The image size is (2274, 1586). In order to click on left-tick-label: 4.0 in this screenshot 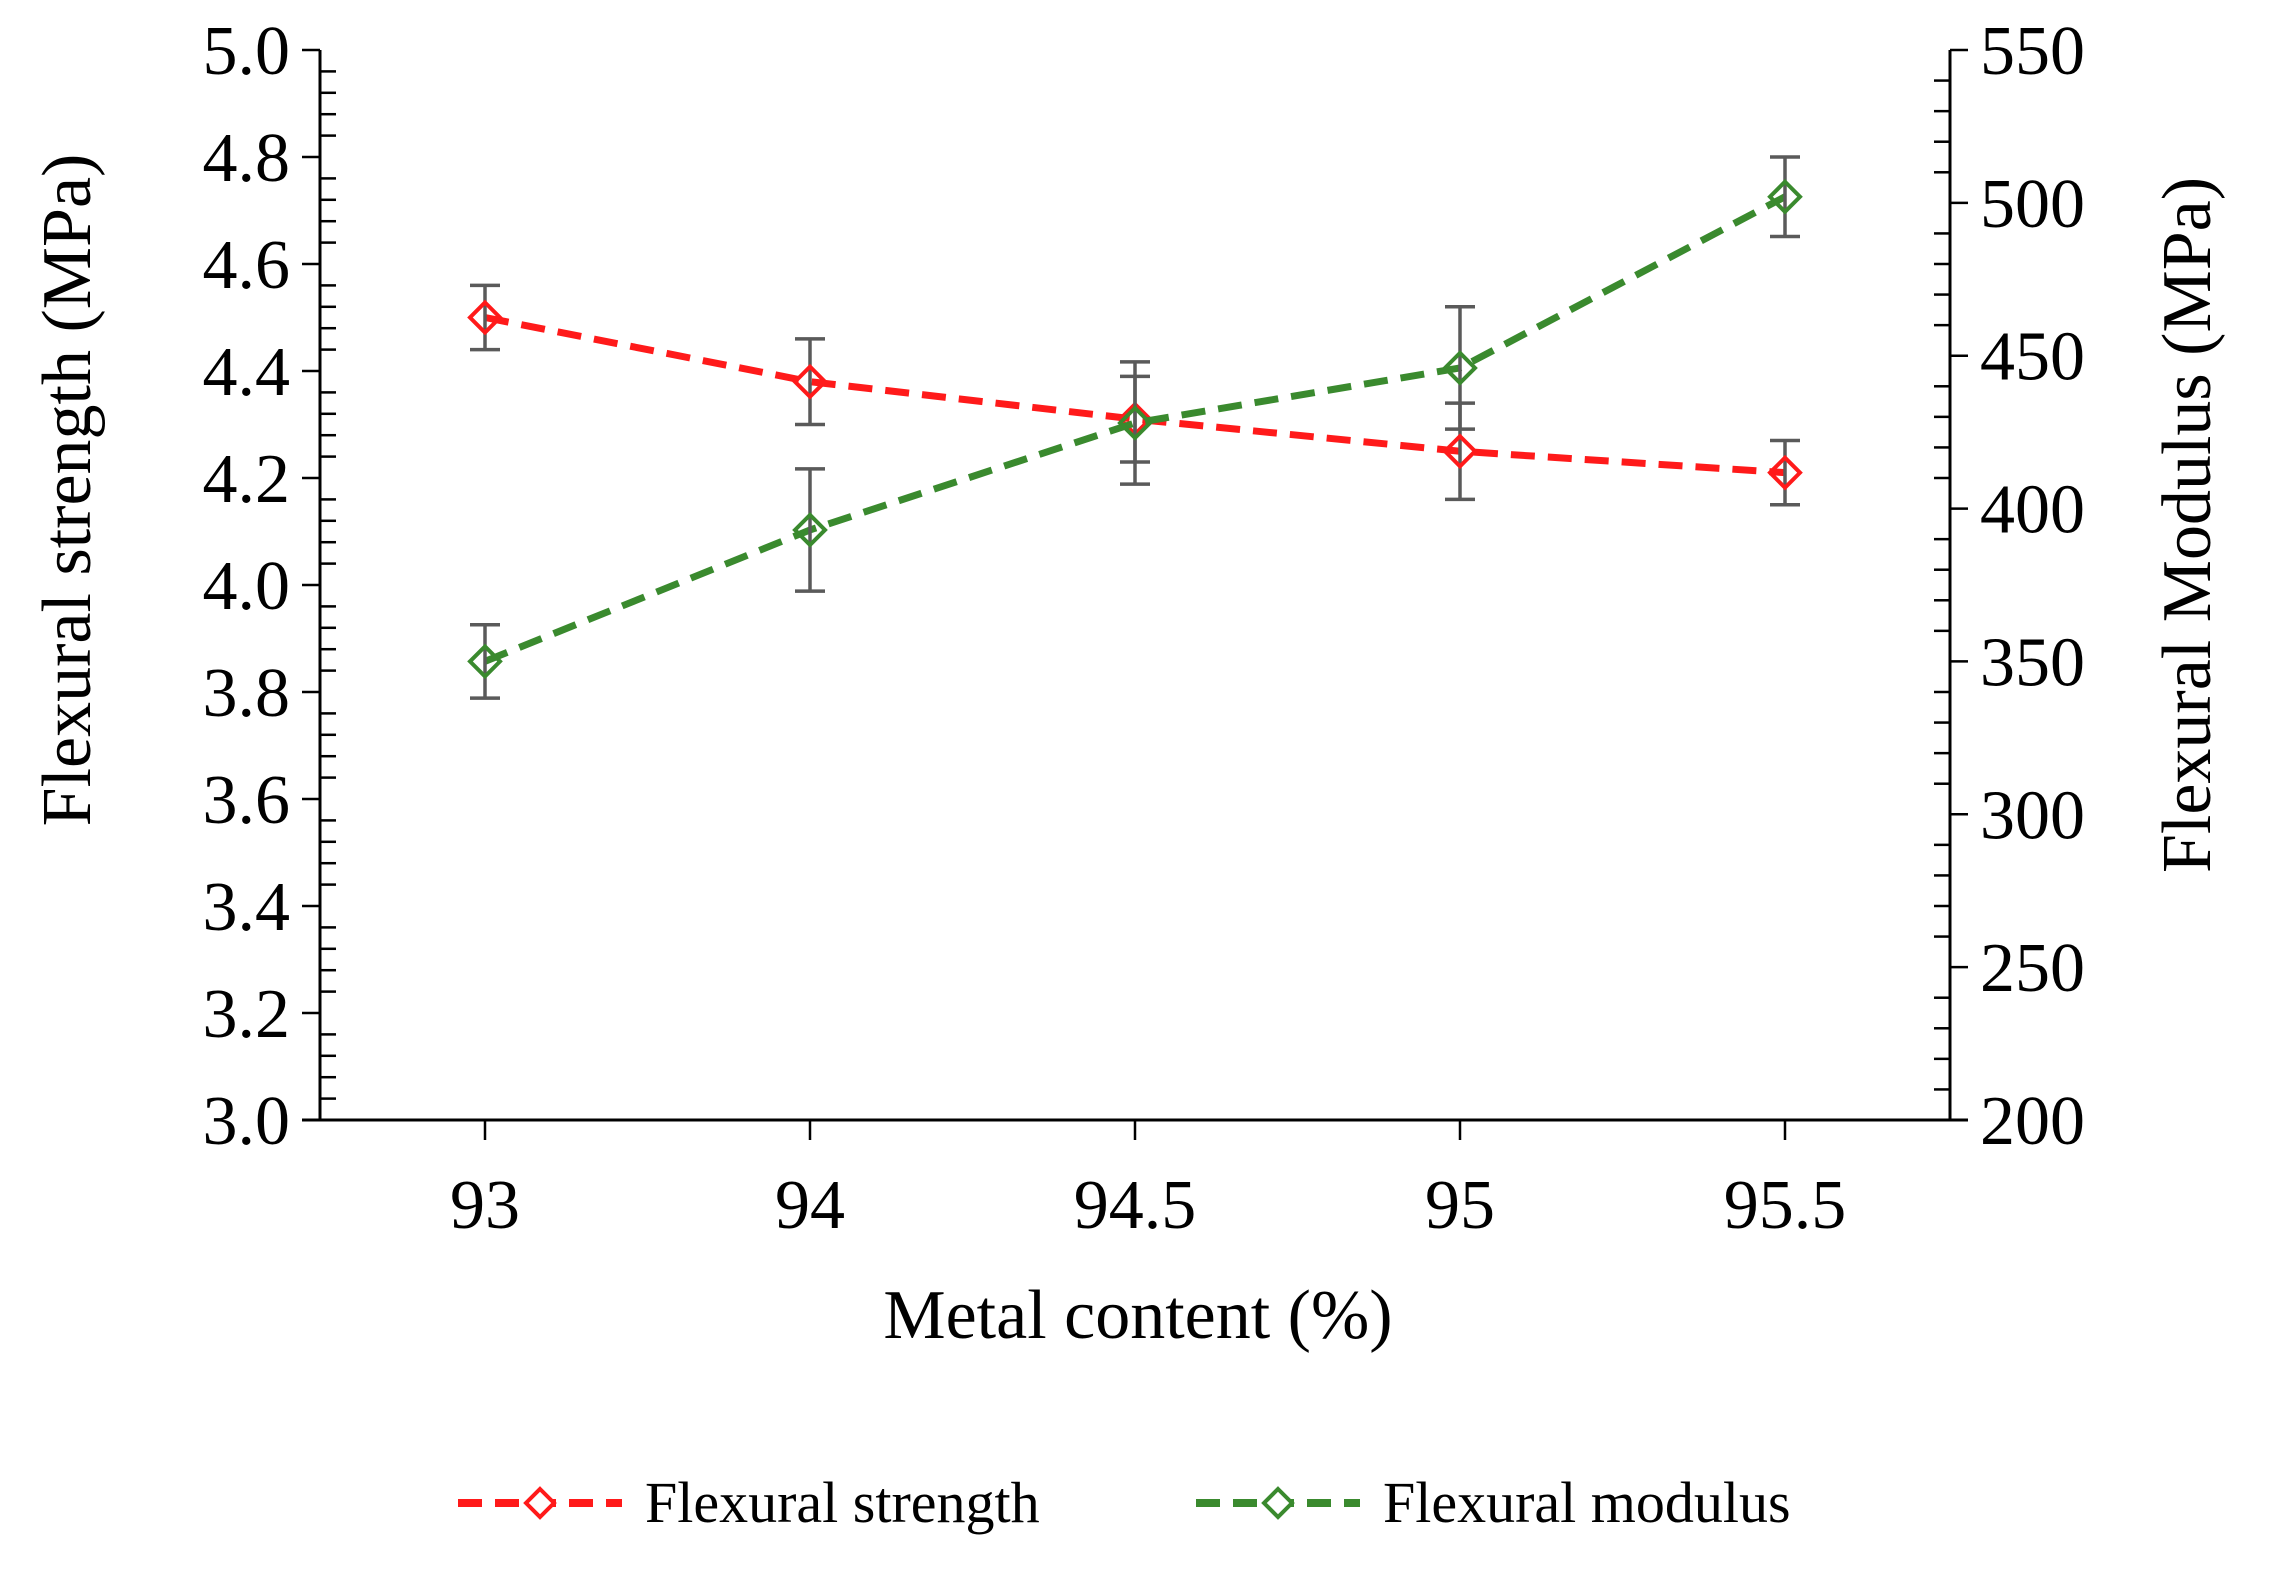, I will do `click(247, 586)`.